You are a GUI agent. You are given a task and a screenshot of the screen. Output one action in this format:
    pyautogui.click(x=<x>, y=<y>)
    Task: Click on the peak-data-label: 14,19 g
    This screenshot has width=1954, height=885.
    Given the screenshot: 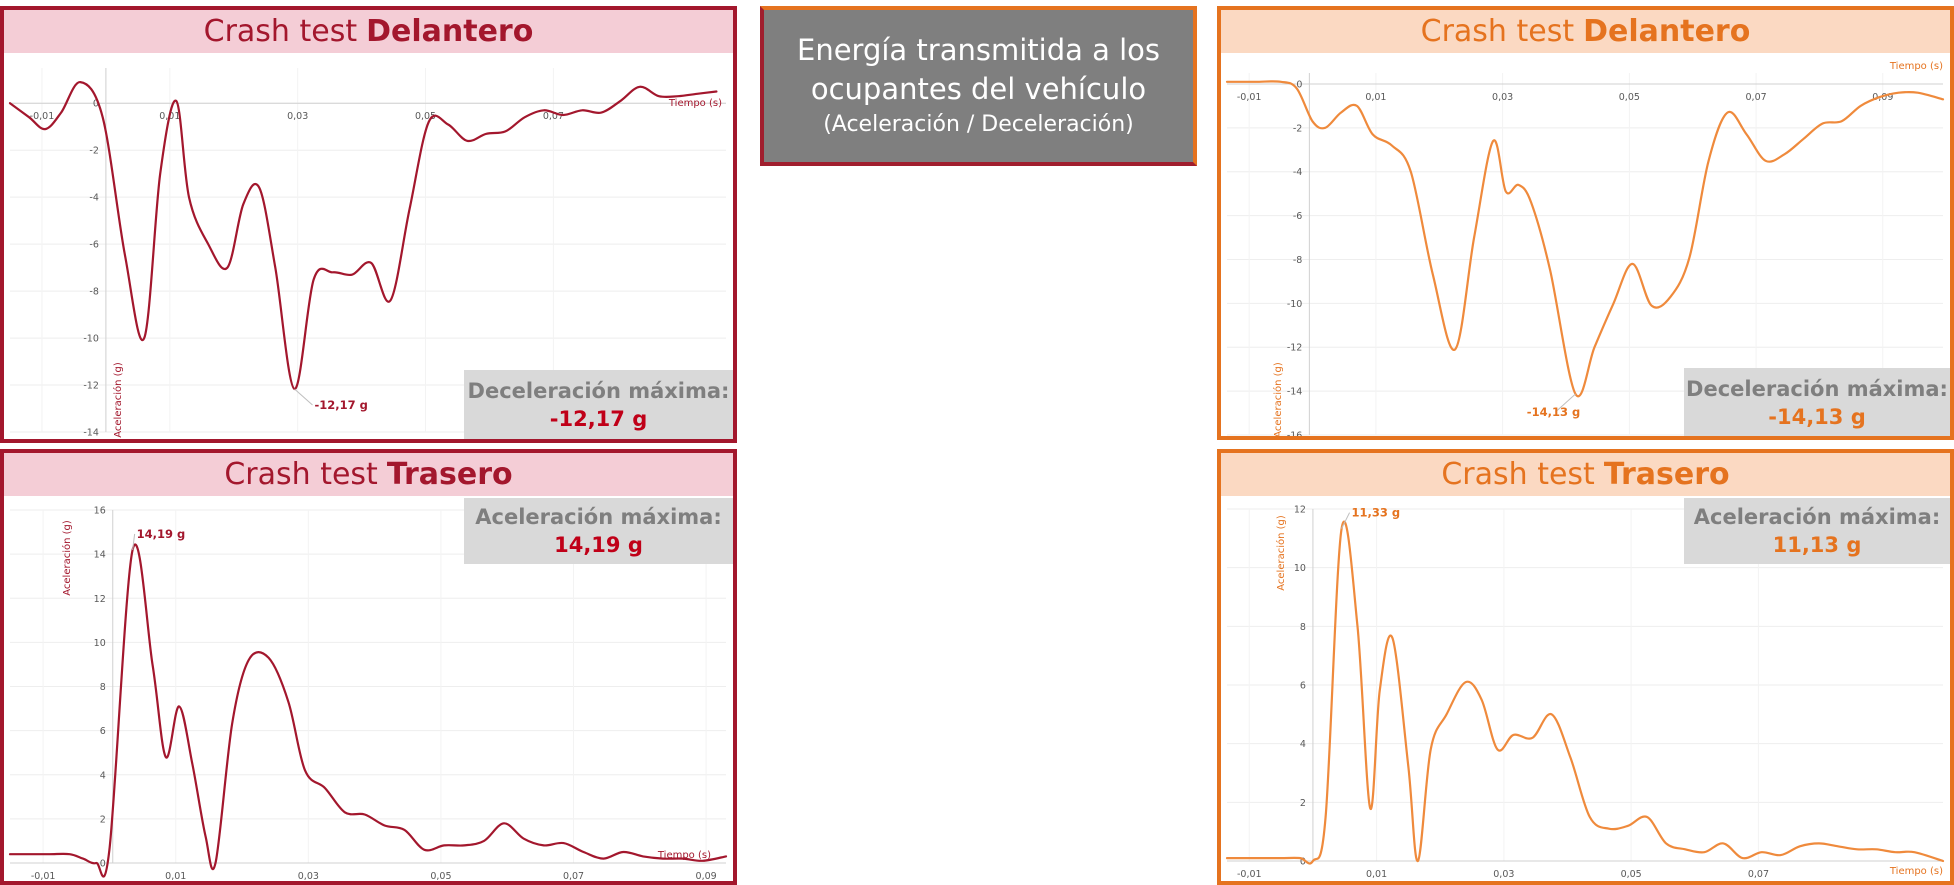 What is the action you would take?
    pyautogui.click(x=161, y=534)
    